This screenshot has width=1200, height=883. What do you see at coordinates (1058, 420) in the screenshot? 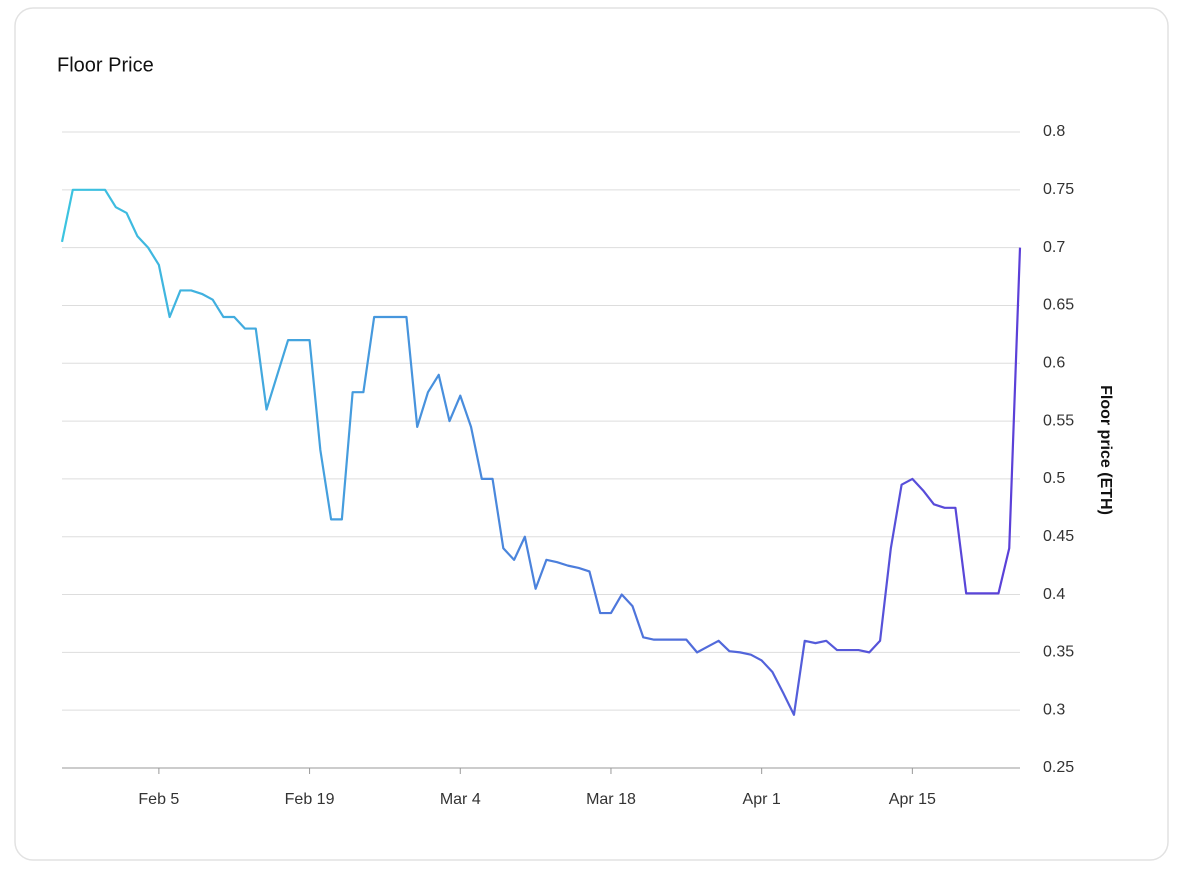
I see `y-tick-label: 0.55` at bounding box center [1058, 420].